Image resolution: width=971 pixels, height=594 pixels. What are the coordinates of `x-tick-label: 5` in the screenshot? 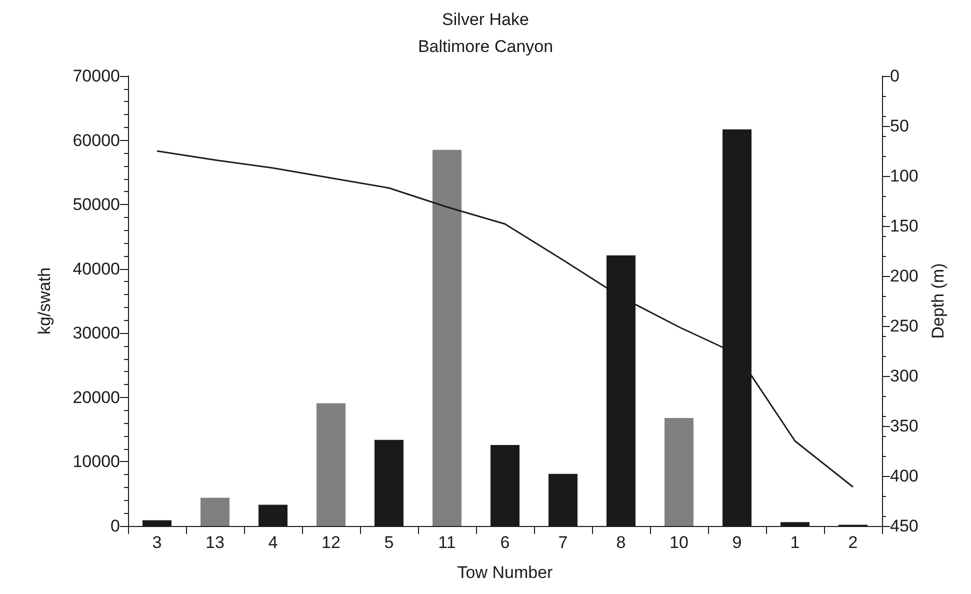 It's located at (389, 542).